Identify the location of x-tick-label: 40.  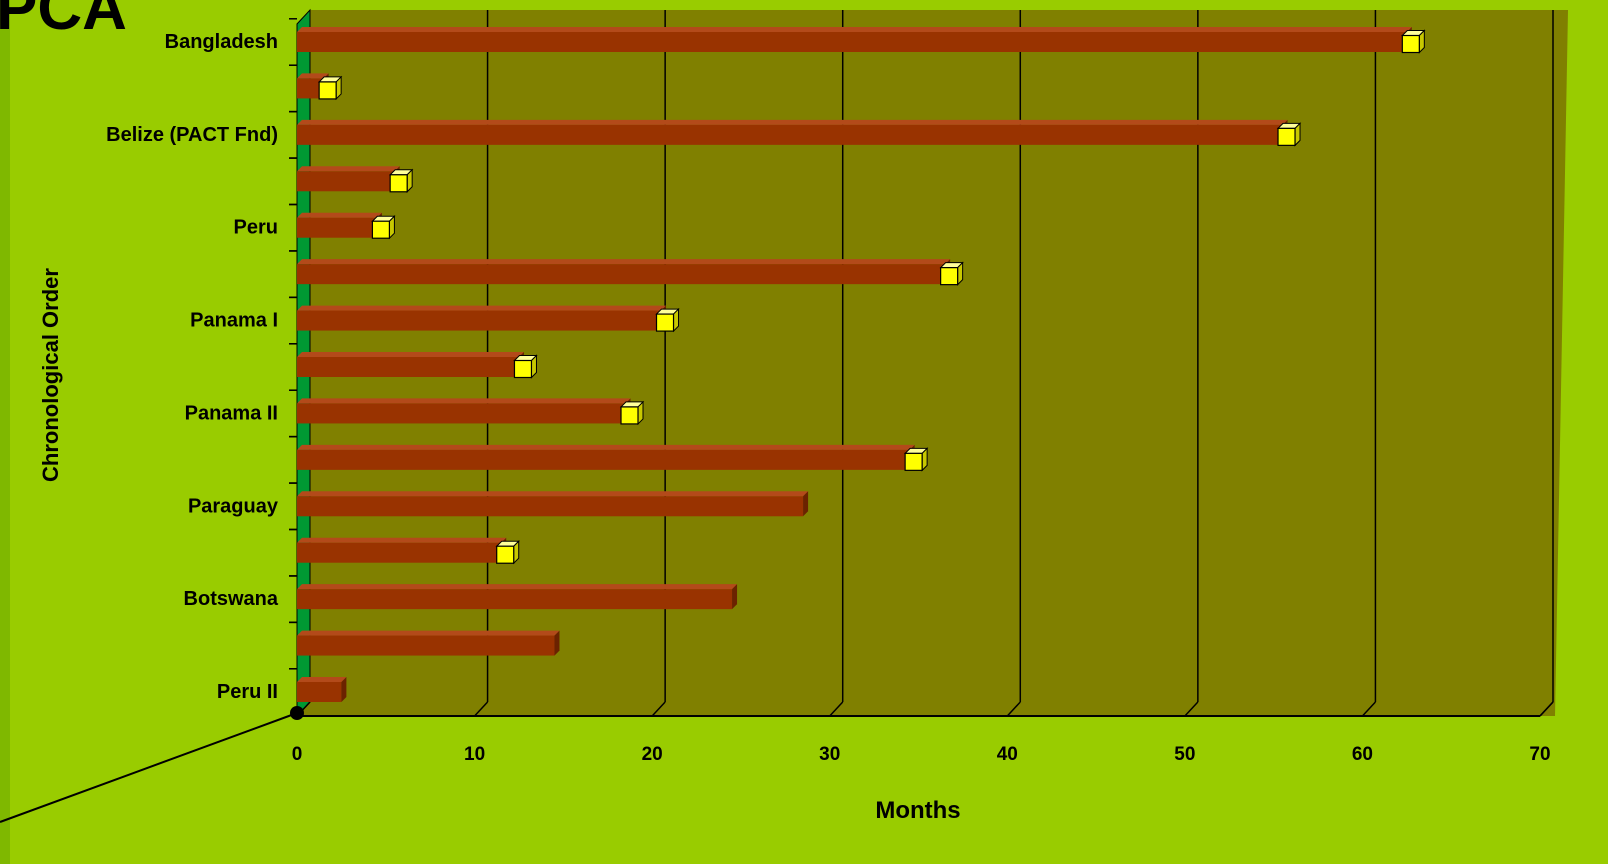
(1007, 754).